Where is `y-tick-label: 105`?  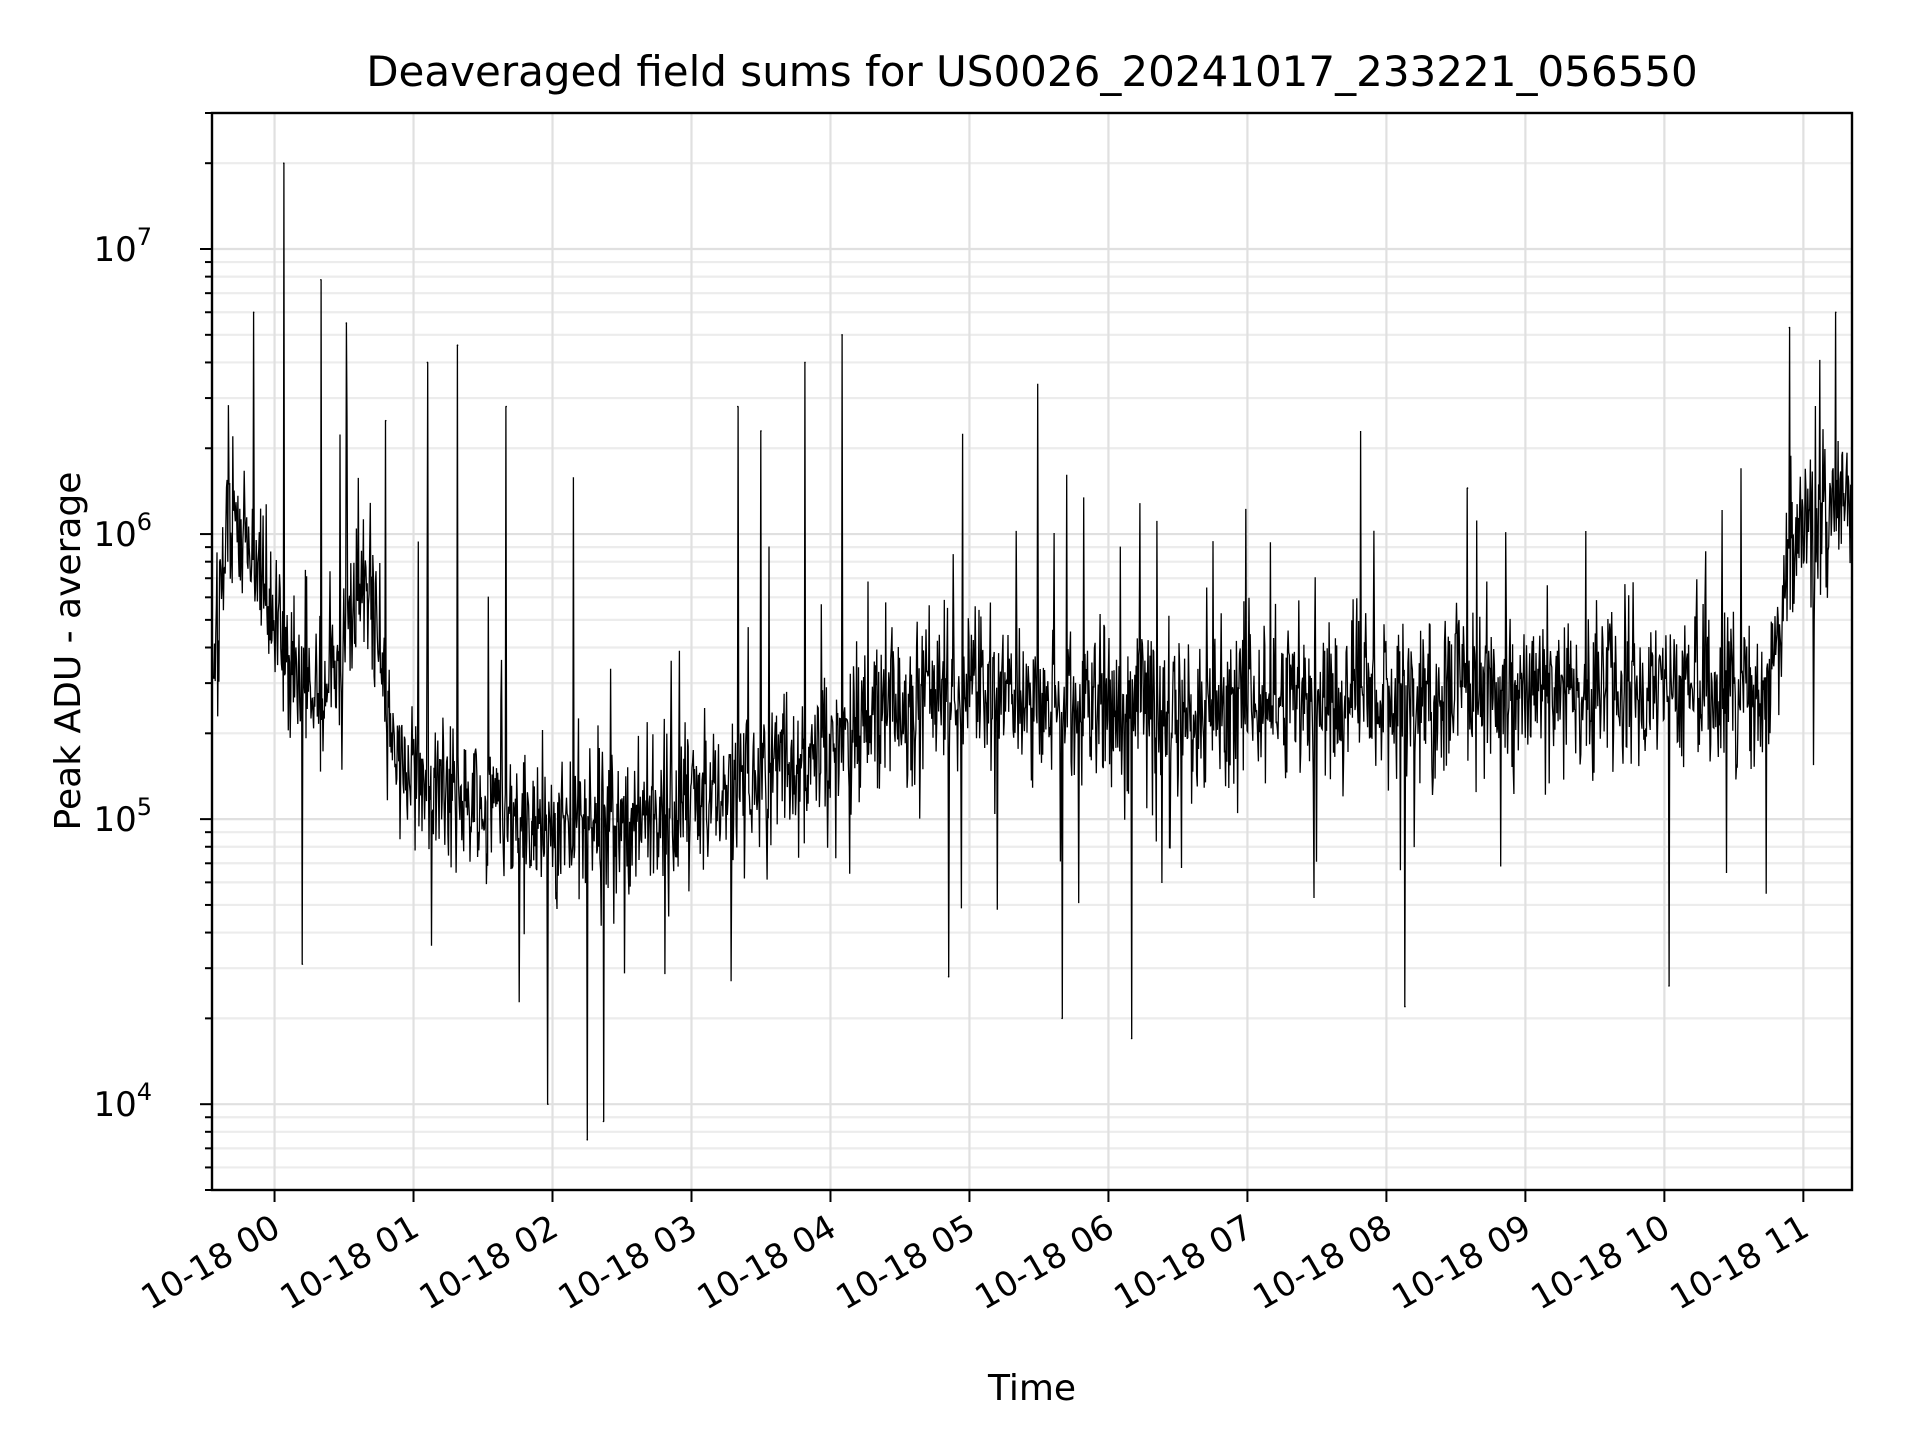
y-tick-label: 105 is located at coordinates (122, 816).